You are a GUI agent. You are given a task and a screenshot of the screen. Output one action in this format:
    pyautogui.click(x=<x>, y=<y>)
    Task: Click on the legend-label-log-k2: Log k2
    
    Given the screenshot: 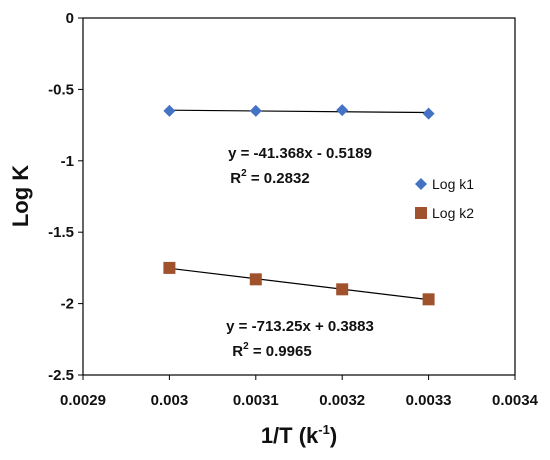 What is the action you would take?
    pyautogui.click(x=453, y=213)
    